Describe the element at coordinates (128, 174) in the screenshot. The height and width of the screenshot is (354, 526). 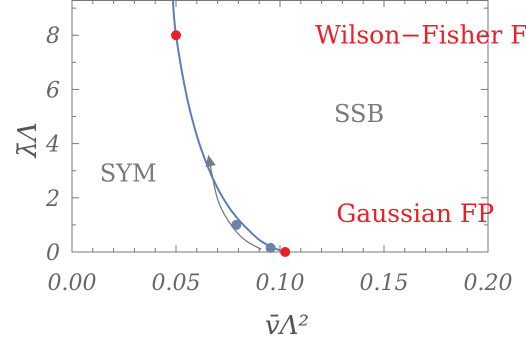
I see `phase-region-label: SYM` at that location.